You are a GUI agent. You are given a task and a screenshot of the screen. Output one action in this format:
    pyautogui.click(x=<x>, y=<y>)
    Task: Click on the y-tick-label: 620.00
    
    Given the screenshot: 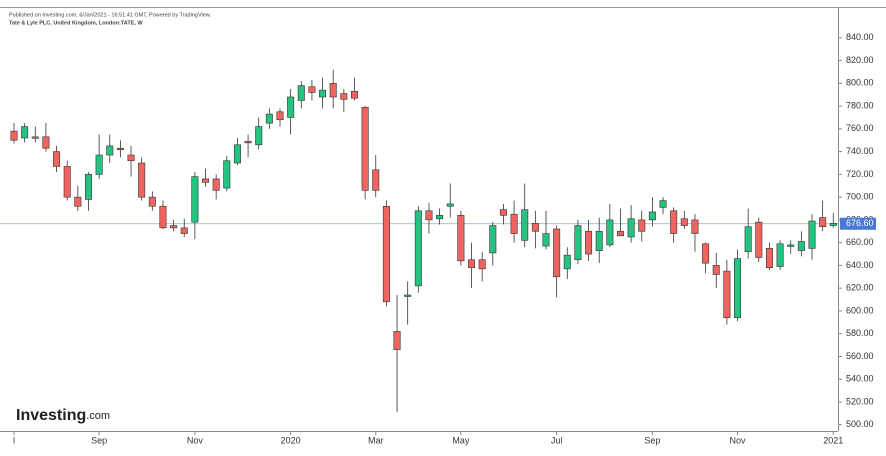 What is the action you would take?
    pyautogui.click(x=860, y=288)
    